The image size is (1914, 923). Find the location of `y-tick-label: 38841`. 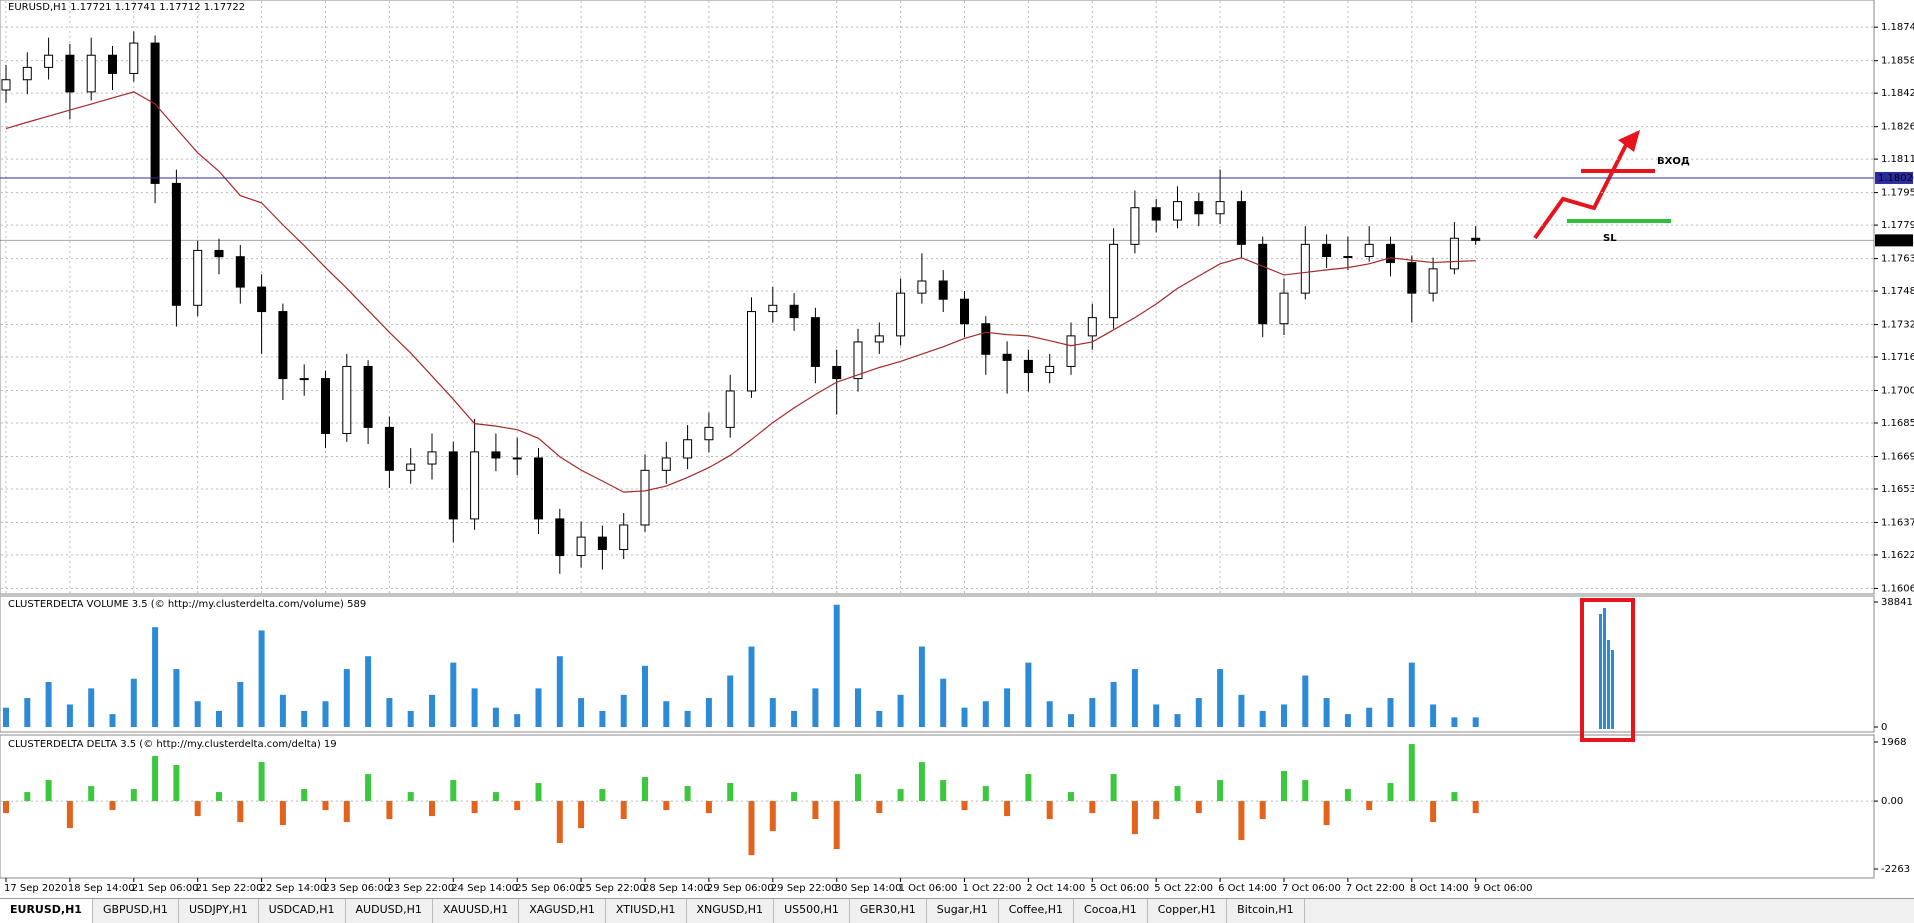

y-tick-label: 38841 is located at coordinates (1897, 602).